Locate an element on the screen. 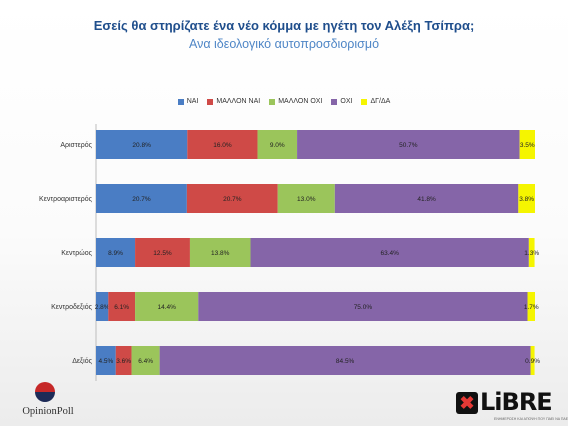  data-label: 6.4% is located at coordinates (145, 361).